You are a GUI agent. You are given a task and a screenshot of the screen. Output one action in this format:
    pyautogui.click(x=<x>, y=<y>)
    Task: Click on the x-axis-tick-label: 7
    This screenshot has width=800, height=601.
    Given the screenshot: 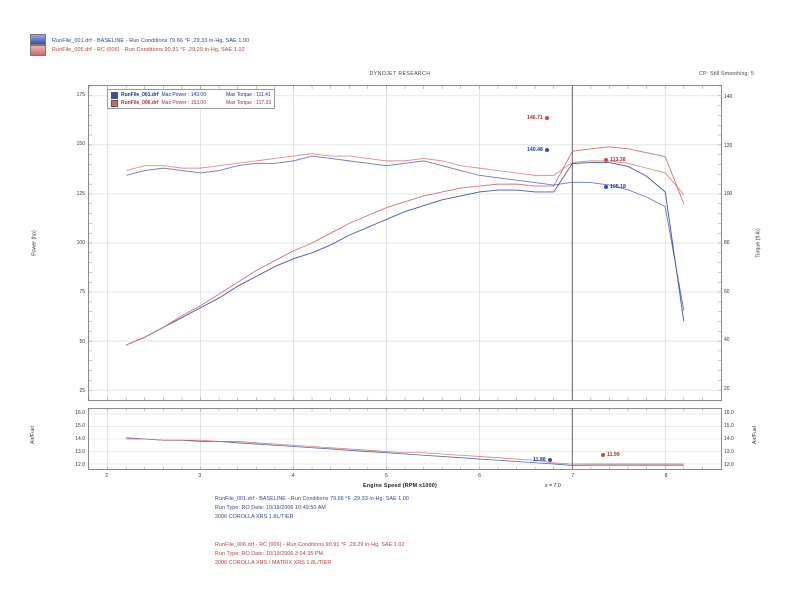 What is the action you would take?
    pyautogui.click(x=573, y=476)
    